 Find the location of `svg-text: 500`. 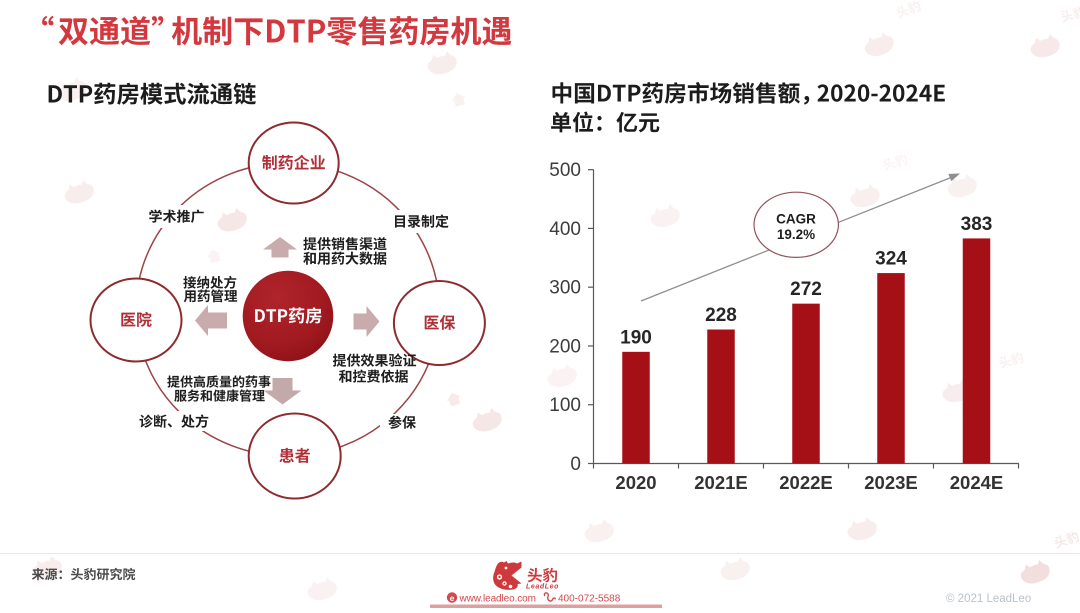

svg-text: 500 is located at coordinates (565, 170).